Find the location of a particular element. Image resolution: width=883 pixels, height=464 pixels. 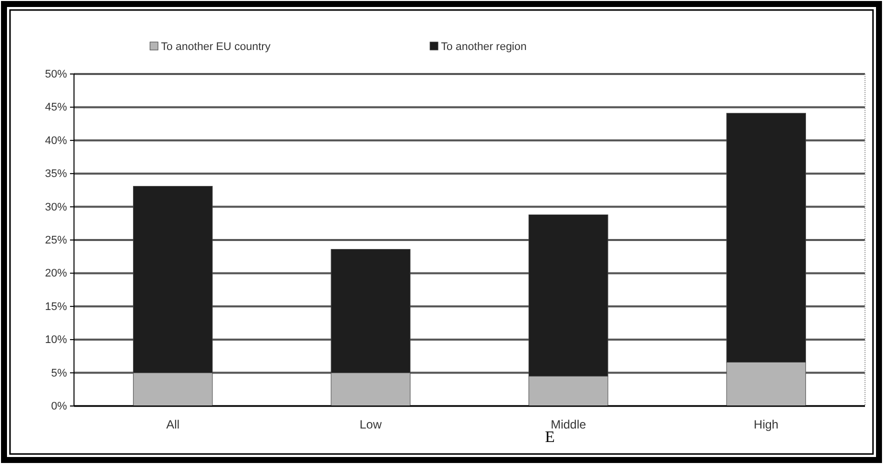

y-tick-label: 35% is located at coordinates (56, 174).